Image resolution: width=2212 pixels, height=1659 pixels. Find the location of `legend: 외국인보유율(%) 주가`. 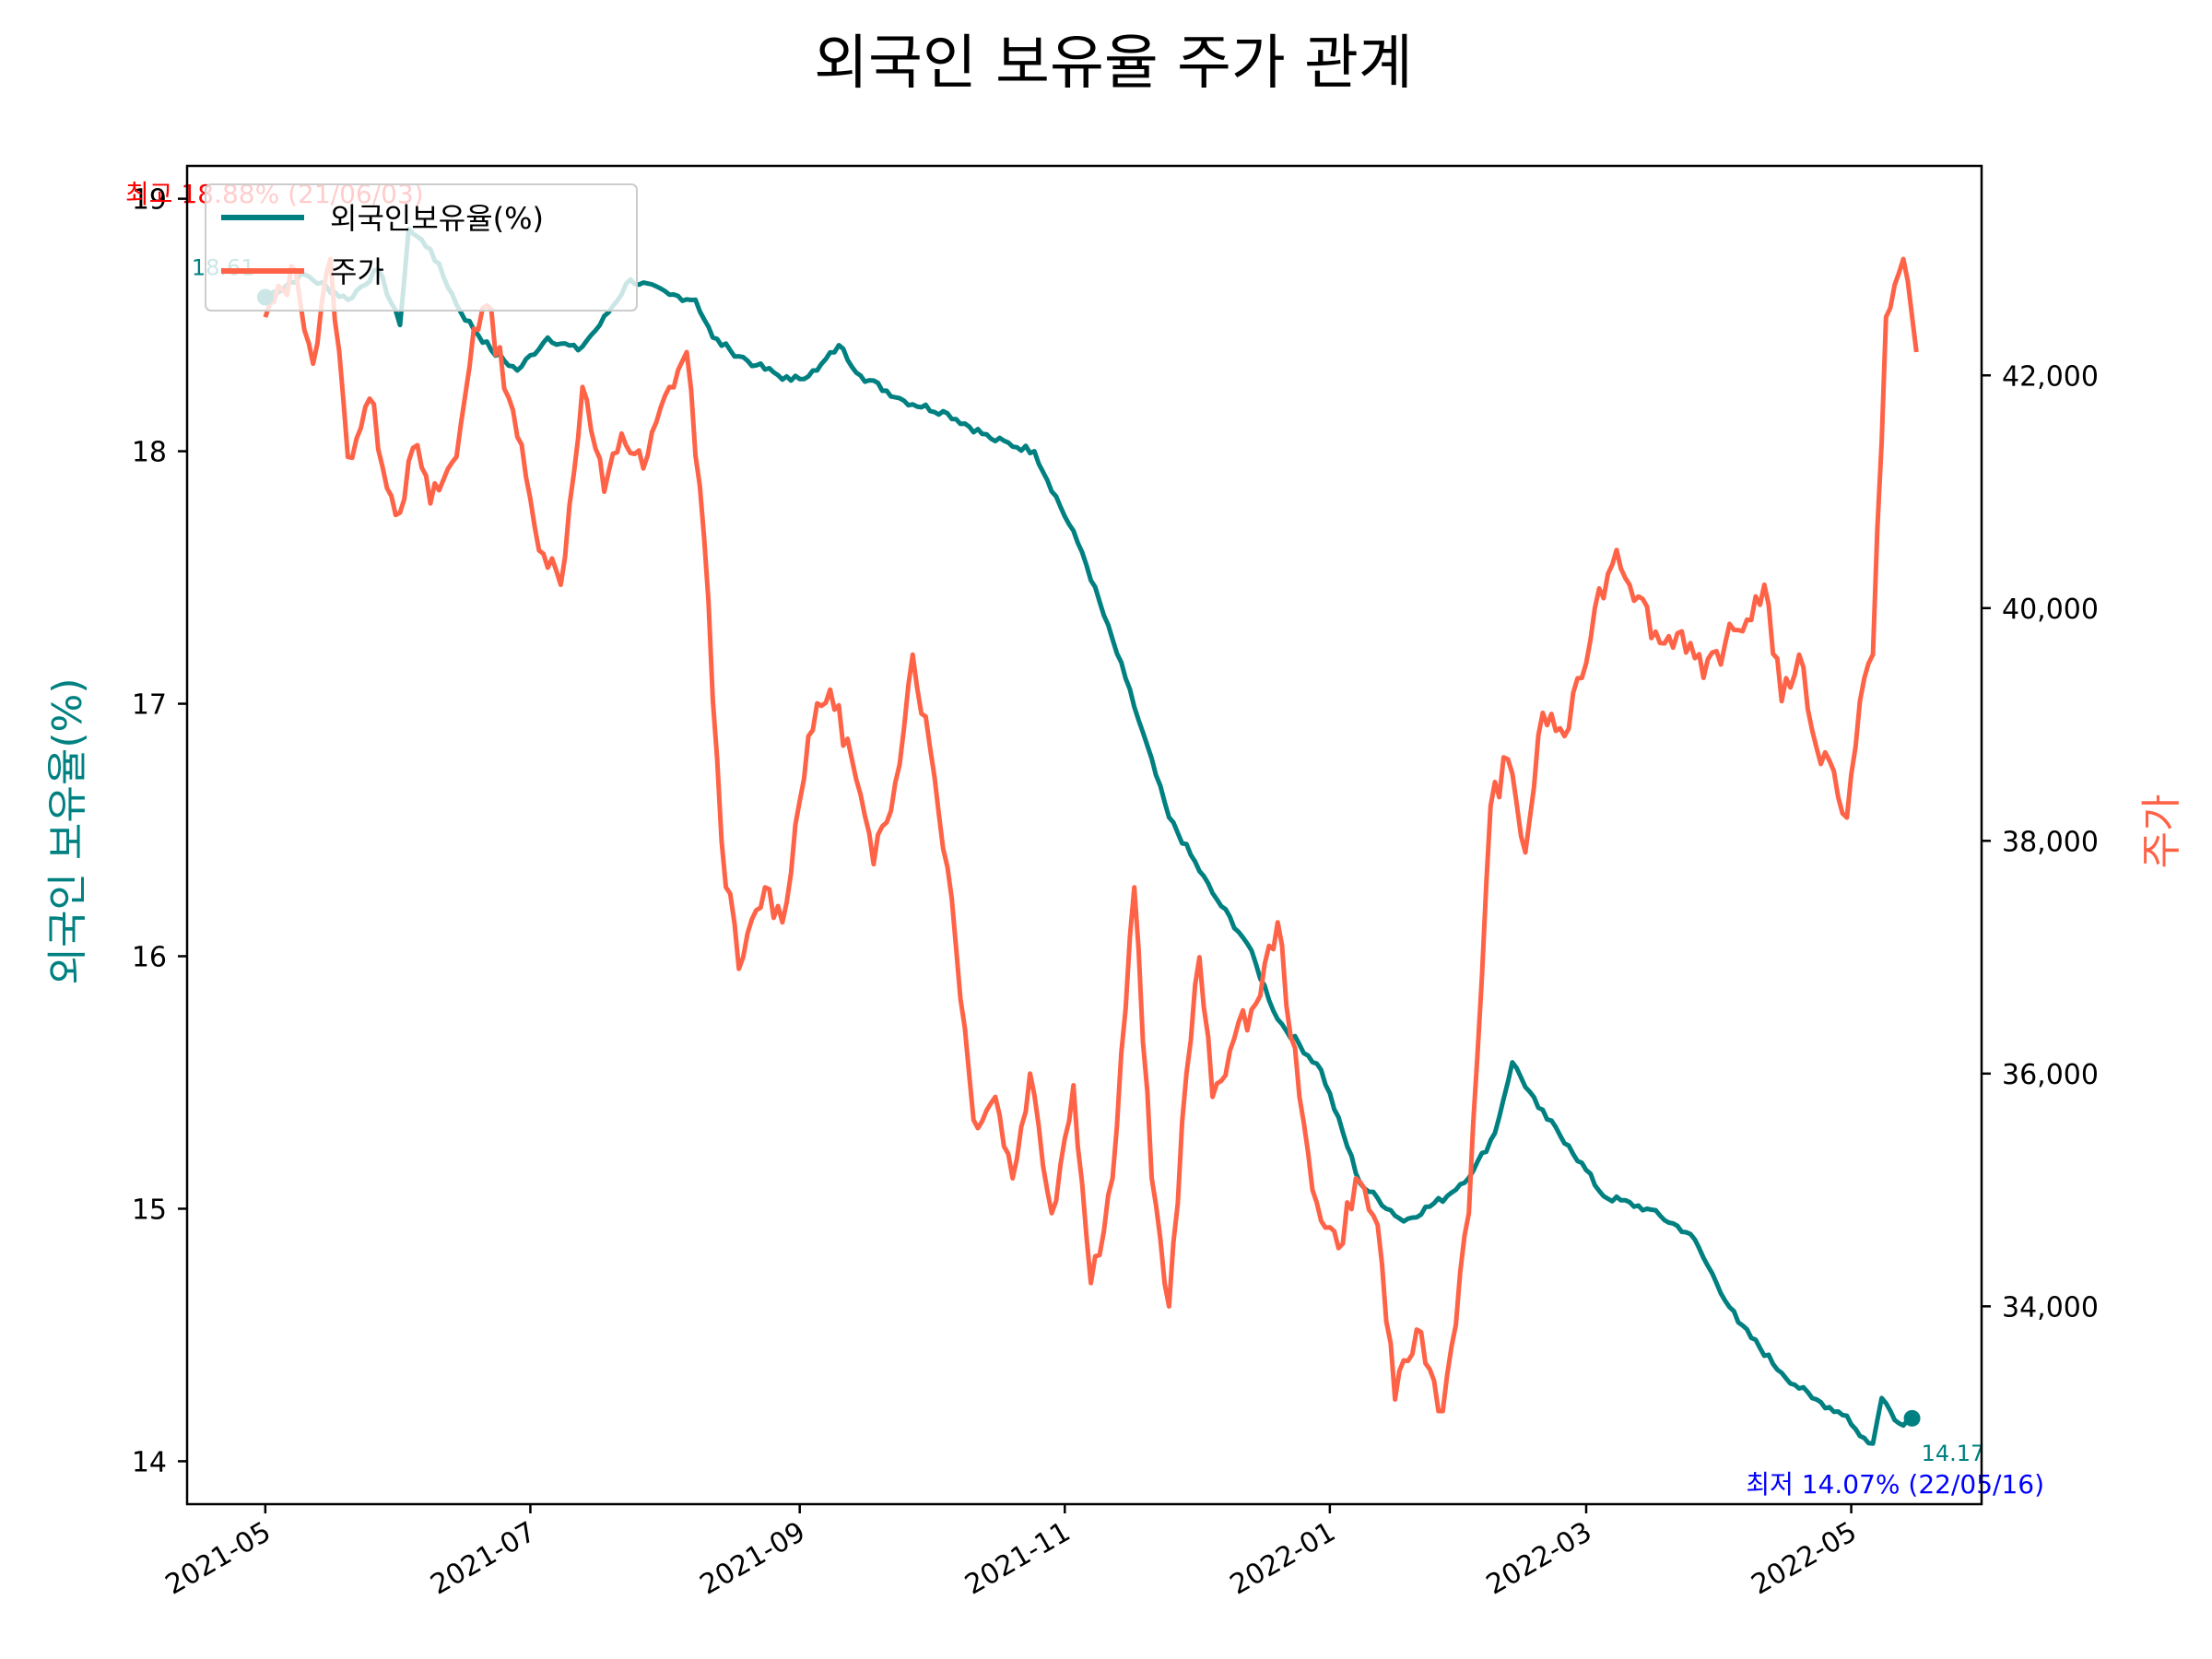

legend: 외국인보유율(%) 주가 is located at coordinates (421, 247).